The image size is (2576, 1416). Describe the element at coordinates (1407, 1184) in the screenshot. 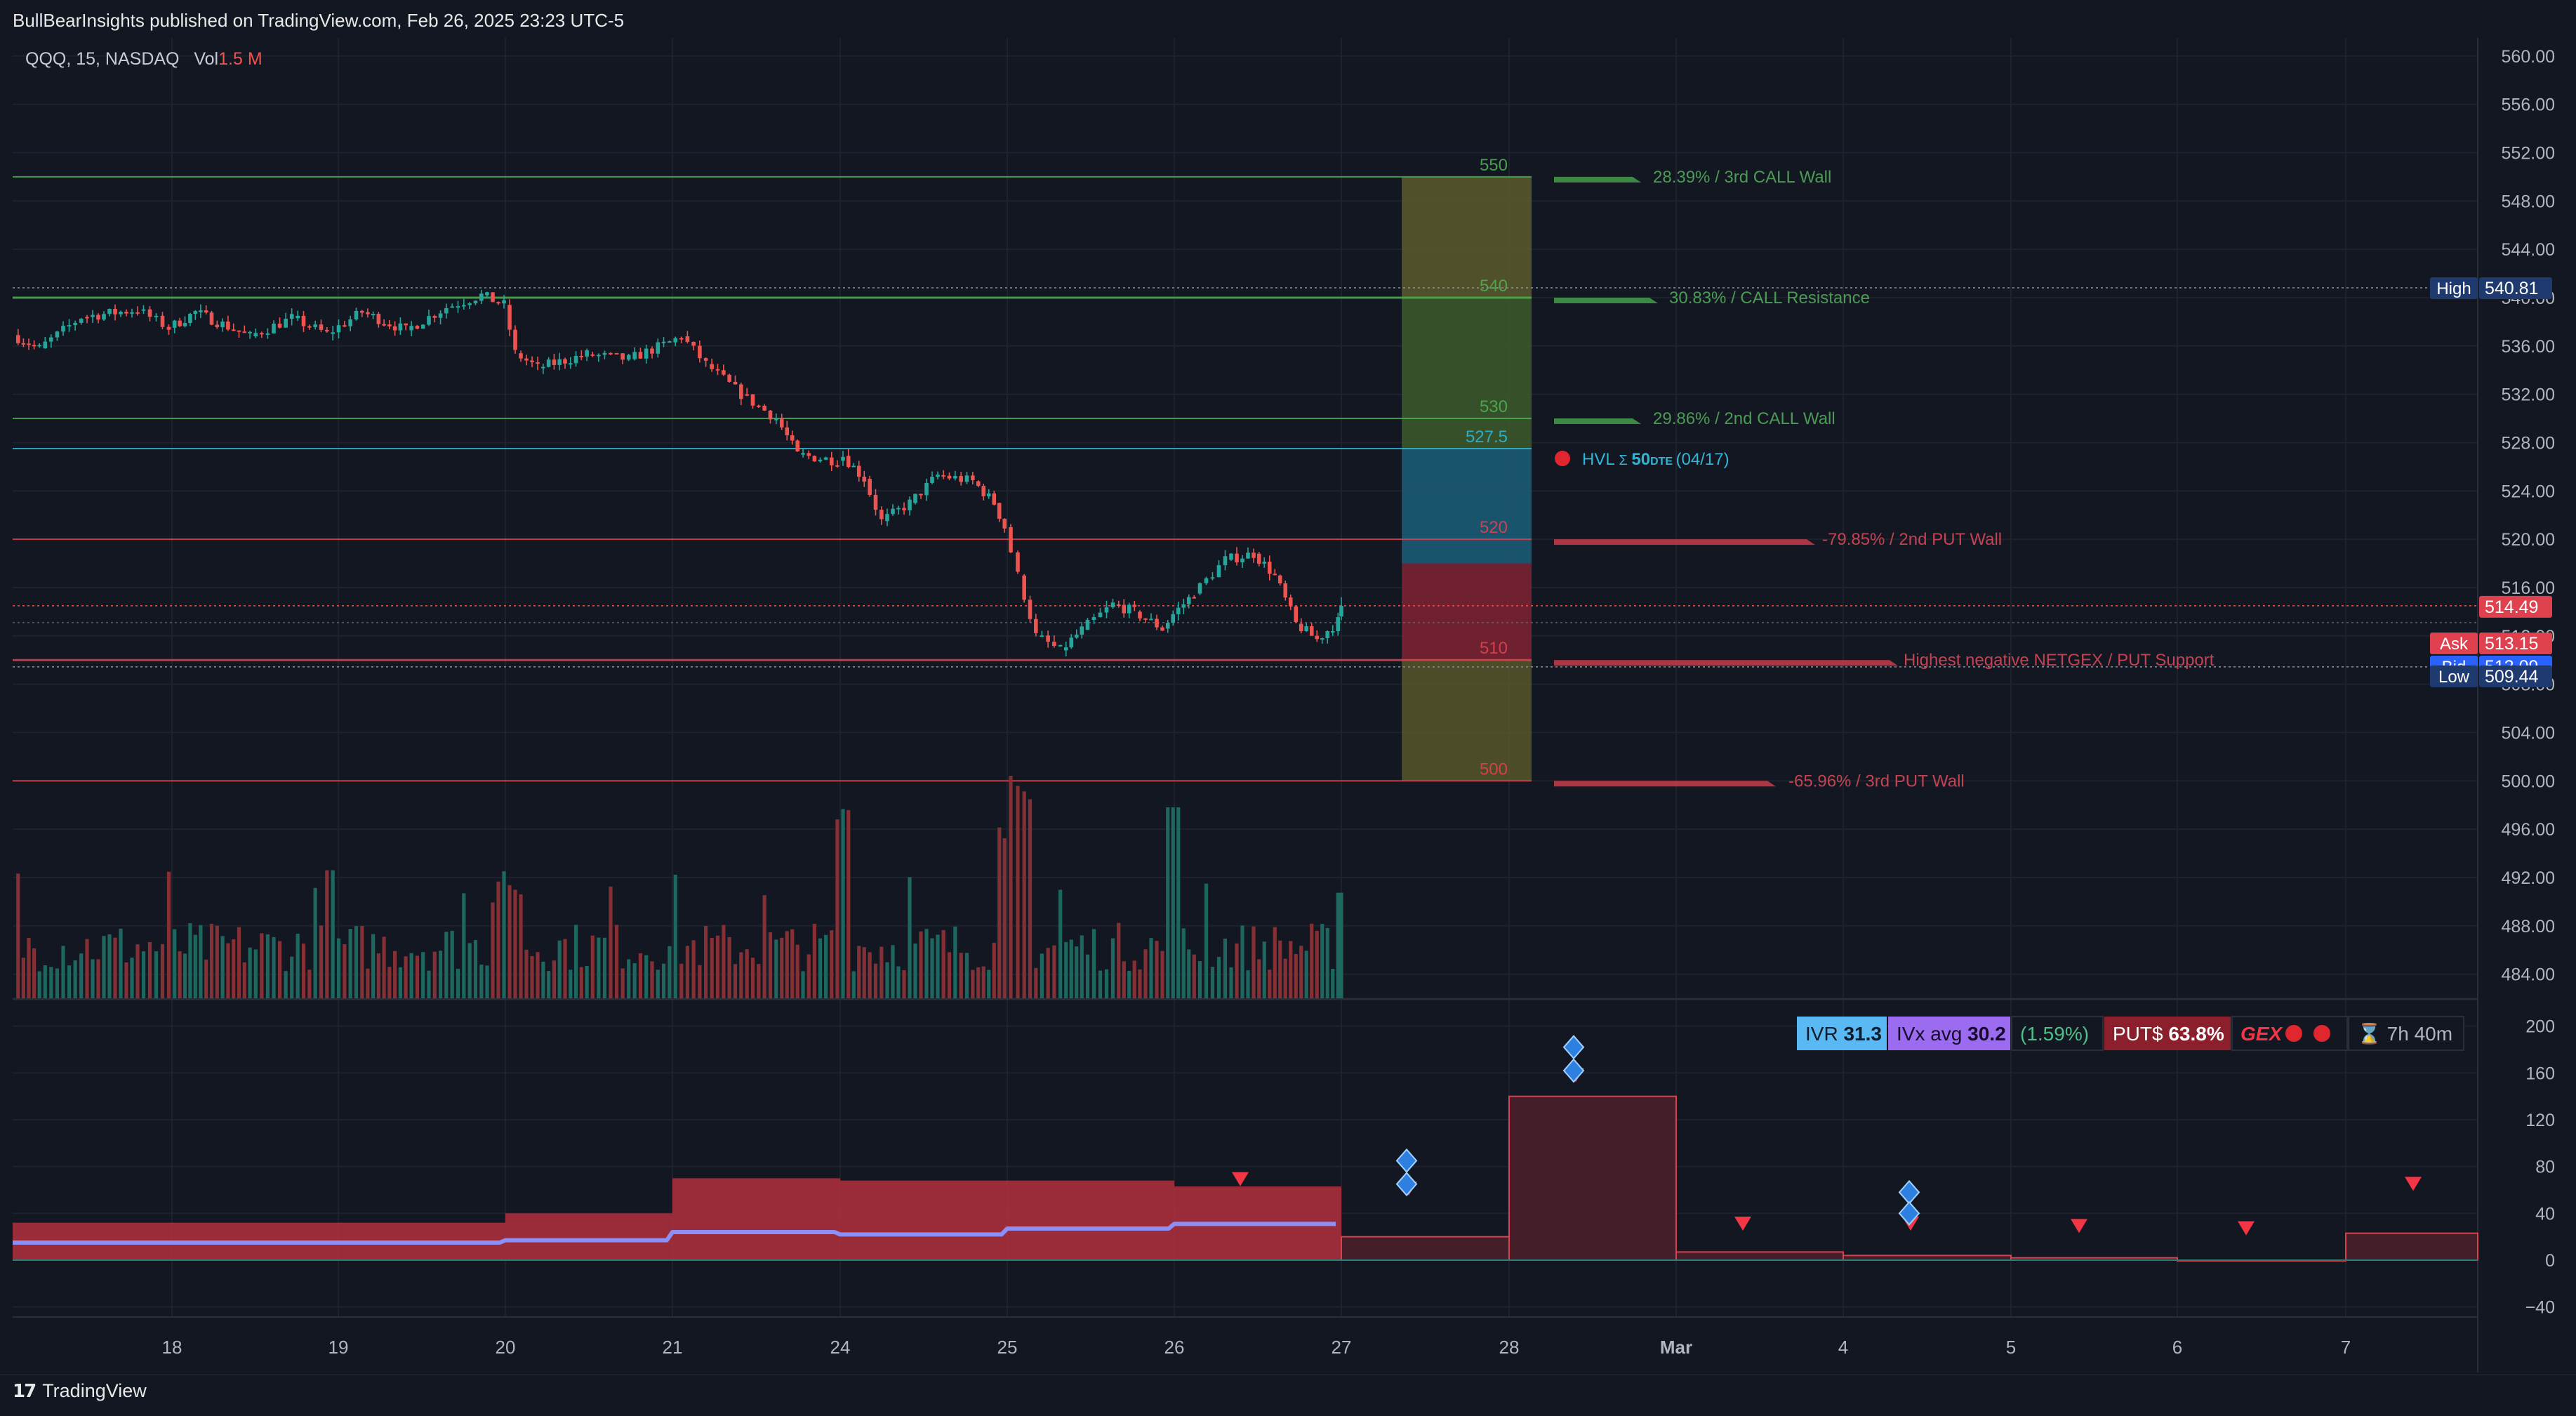

I see `diamond-icon` at that location.